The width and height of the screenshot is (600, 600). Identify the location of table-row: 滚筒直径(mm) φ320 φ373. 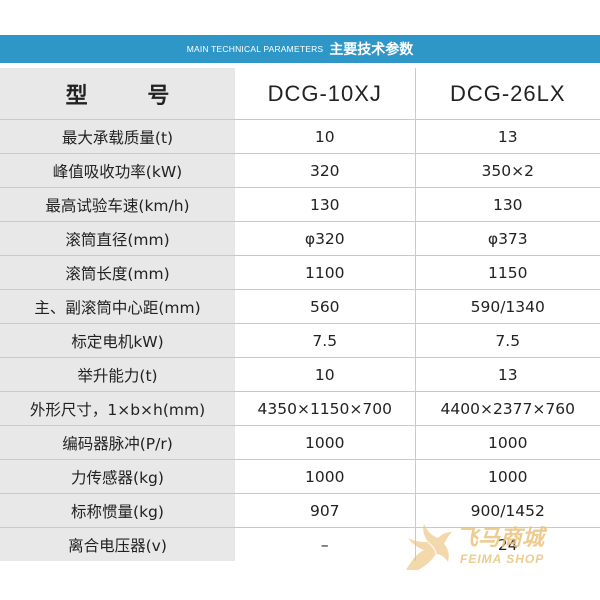
(300, 238).